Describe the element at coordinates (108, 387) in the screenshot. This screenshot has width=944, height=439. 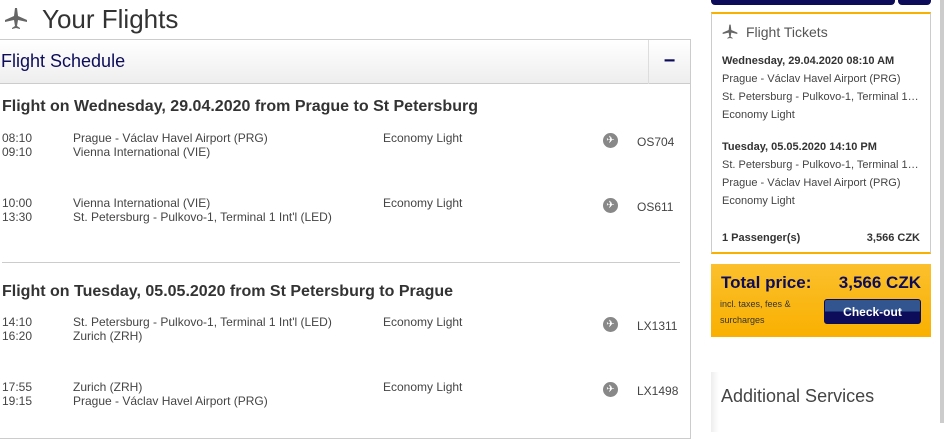
I see `from-airport: Zurich (ZRH)` at that location.